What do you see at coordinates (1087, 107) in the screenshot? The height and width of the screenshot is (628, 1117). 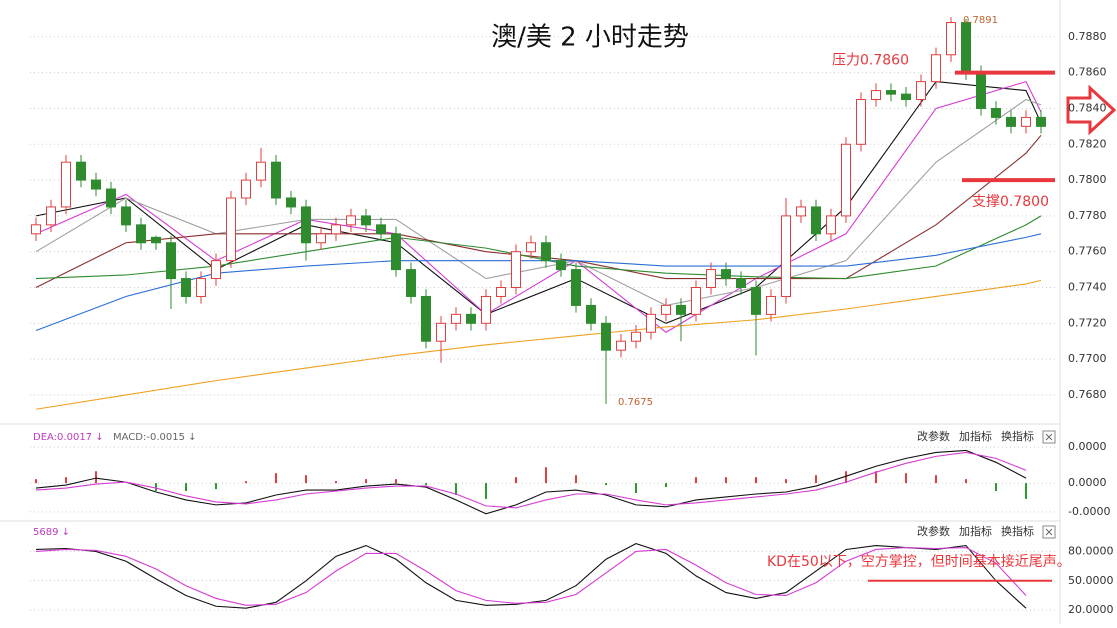 I see `y-tick-label: 0.7840` at bounding box center [1087, 107].